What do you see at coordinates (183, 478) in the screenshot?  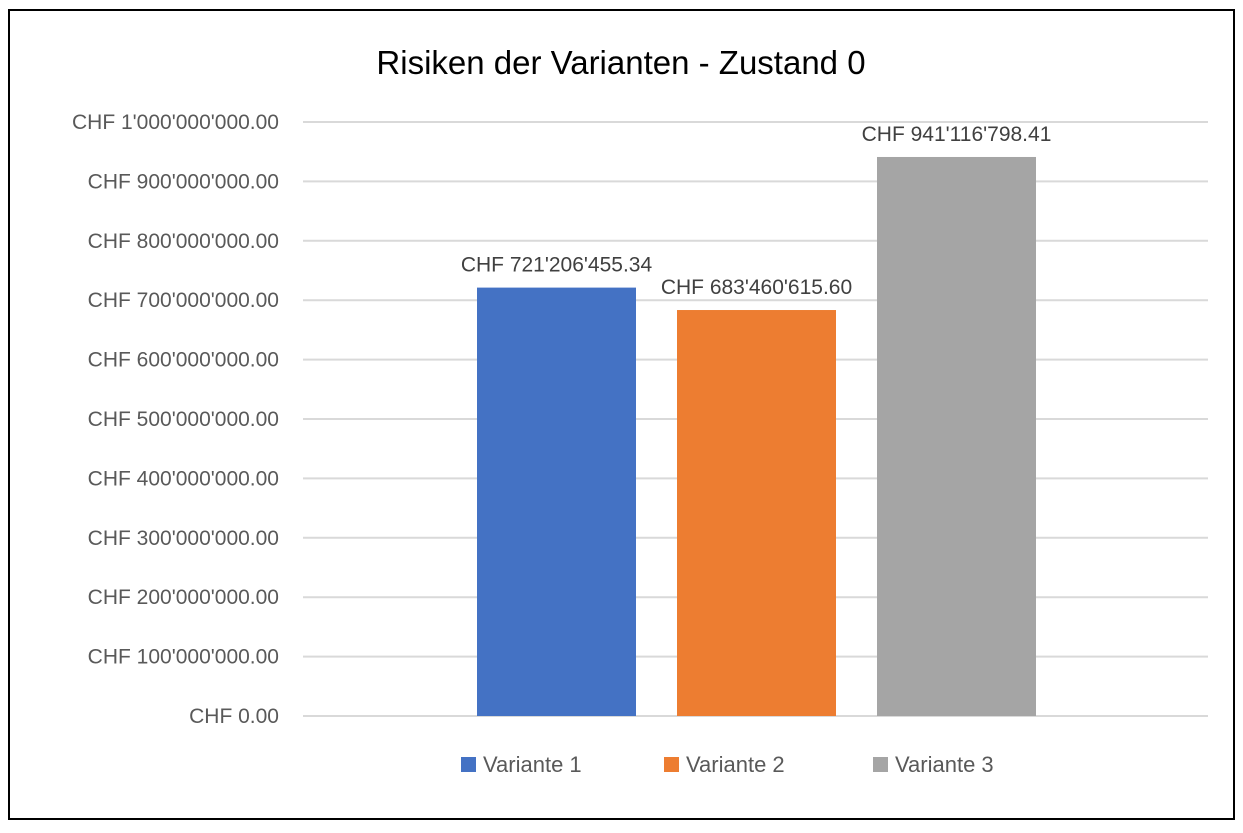 I see `y-tick-label: CHF 400'000'000.00` at bounding box center [183, 478].